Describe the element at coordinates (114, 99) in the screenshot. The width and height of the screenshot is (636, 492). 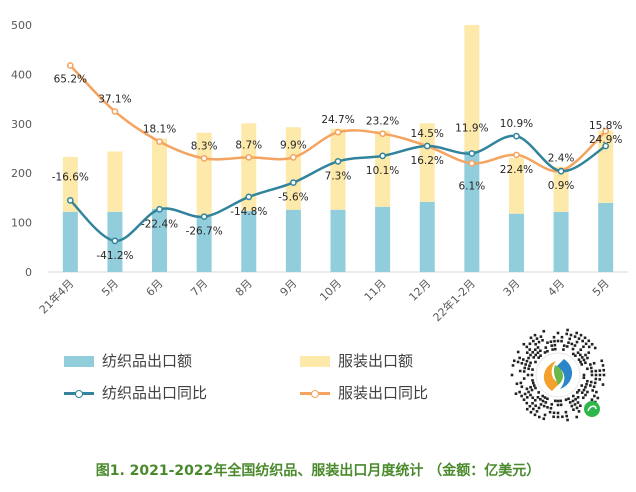
I see `apparel-yoy-label: 37.1%` at that location.